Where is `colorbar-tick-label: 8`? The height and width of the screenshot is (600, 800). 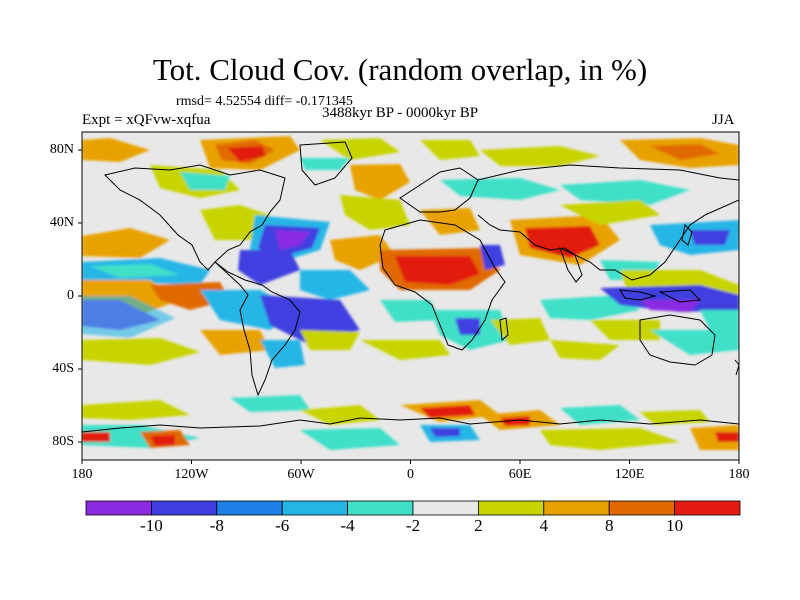
colorbar-tick-label: 8 is located at coordinates (609, 525).